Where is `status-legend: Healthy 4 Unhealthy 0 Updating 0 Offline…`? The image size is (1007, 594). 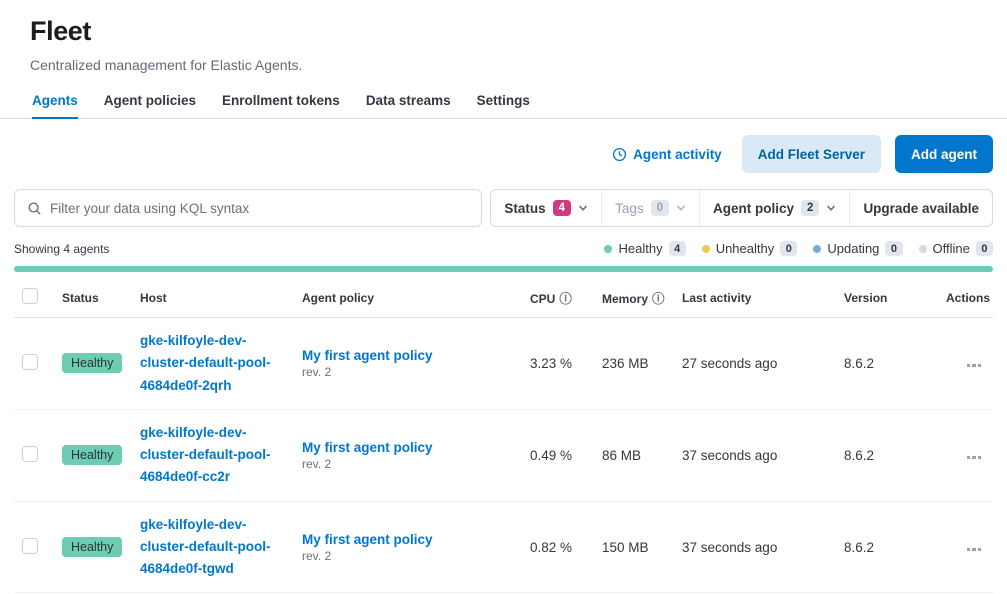
status-legend: Healthy 4 Unhealthy 0 Updating 0 Offline… is located at coordinates (798, 249).